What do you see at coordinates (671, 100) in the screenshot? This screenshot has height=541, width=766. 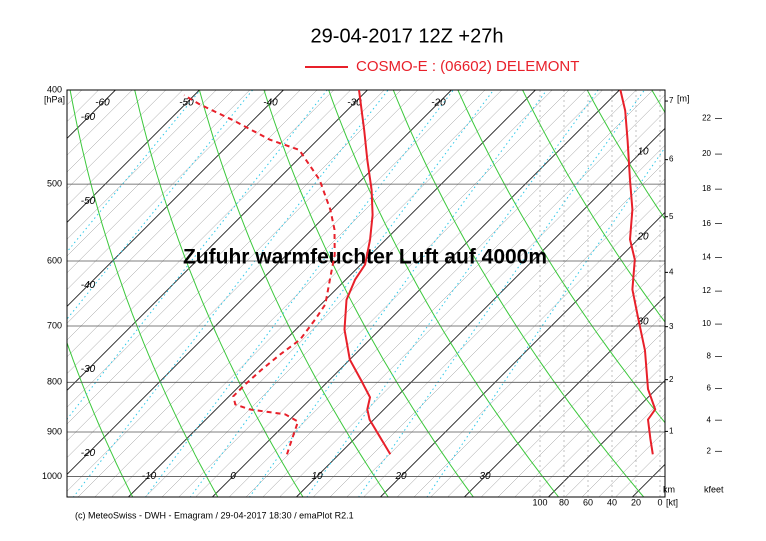 I see `km-tick-label: 7` at bounding box center [671, 100].